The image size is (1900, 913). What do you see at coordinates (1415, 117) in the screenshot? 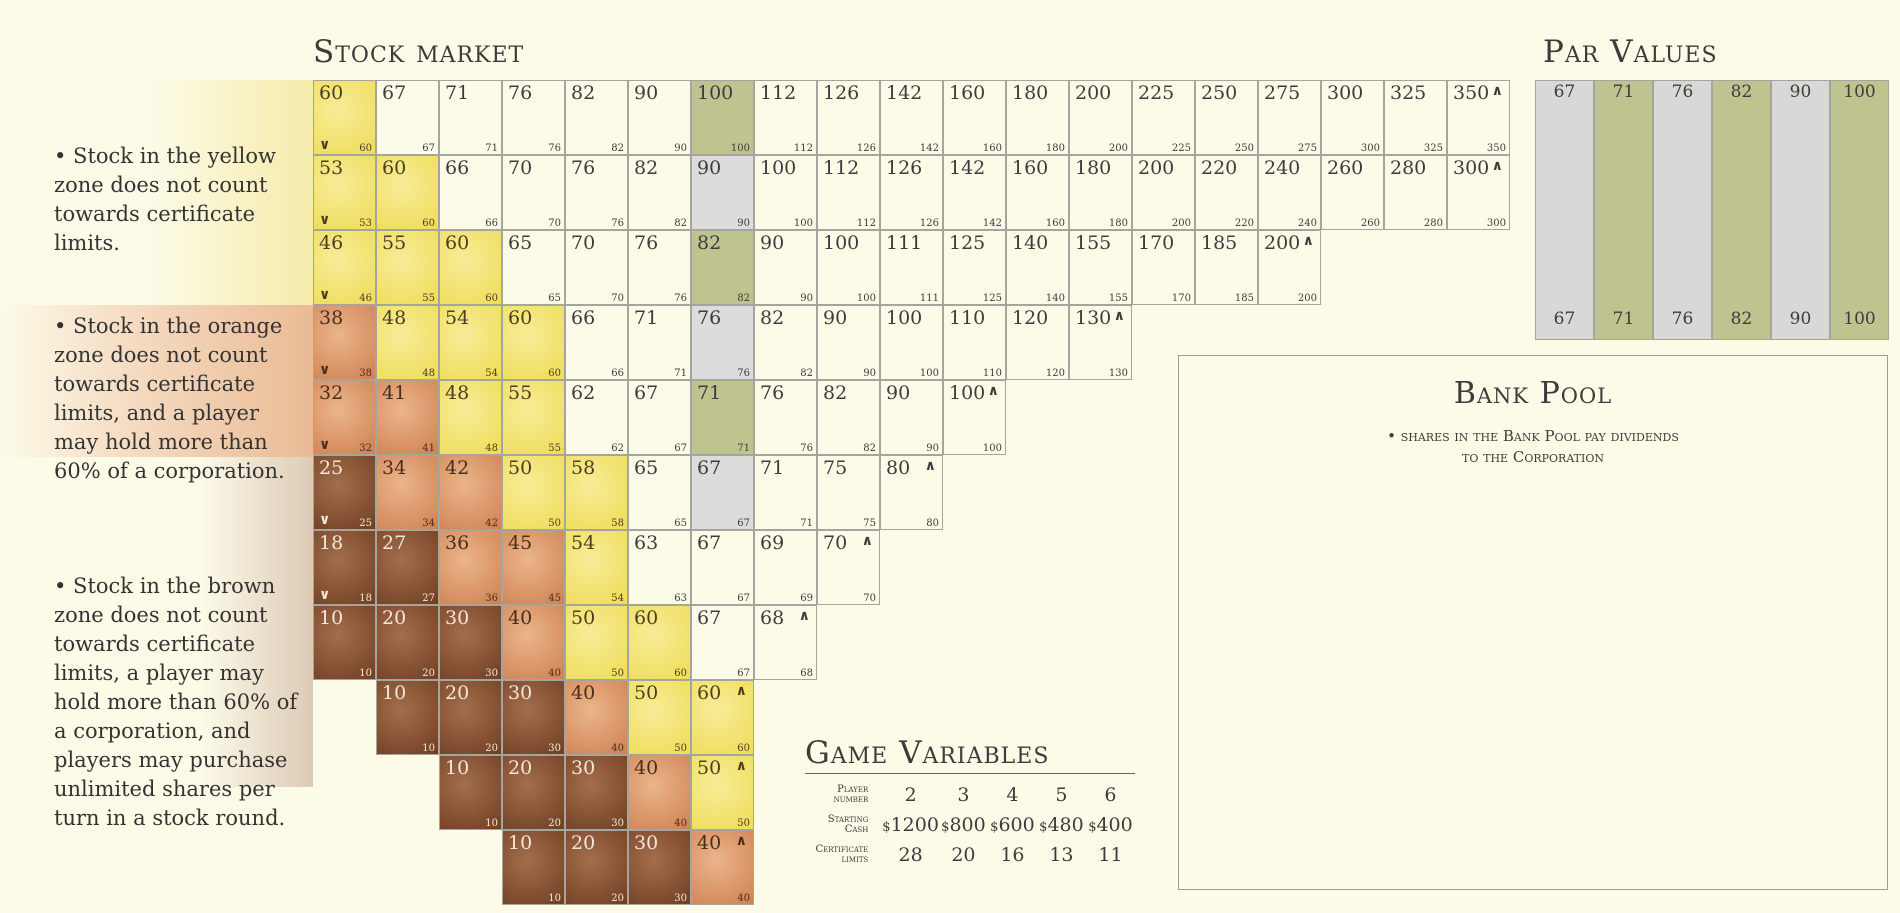
I see `stock-cell: 325 325` at bounding box center [1415, 117].